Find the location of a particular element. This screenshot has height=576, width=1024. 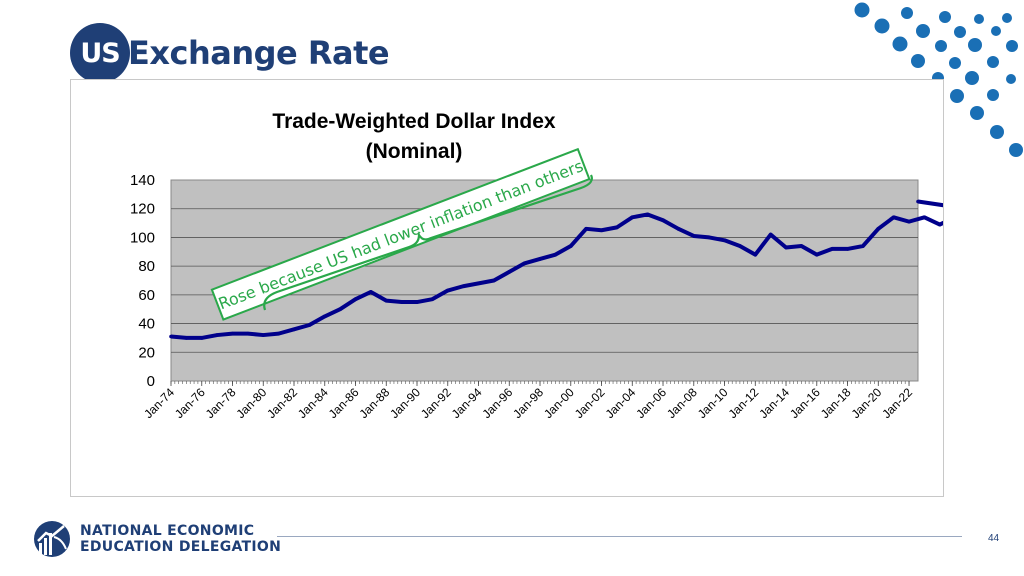

x-tick-label: Jan-06 is located at coordinates (651, 403).